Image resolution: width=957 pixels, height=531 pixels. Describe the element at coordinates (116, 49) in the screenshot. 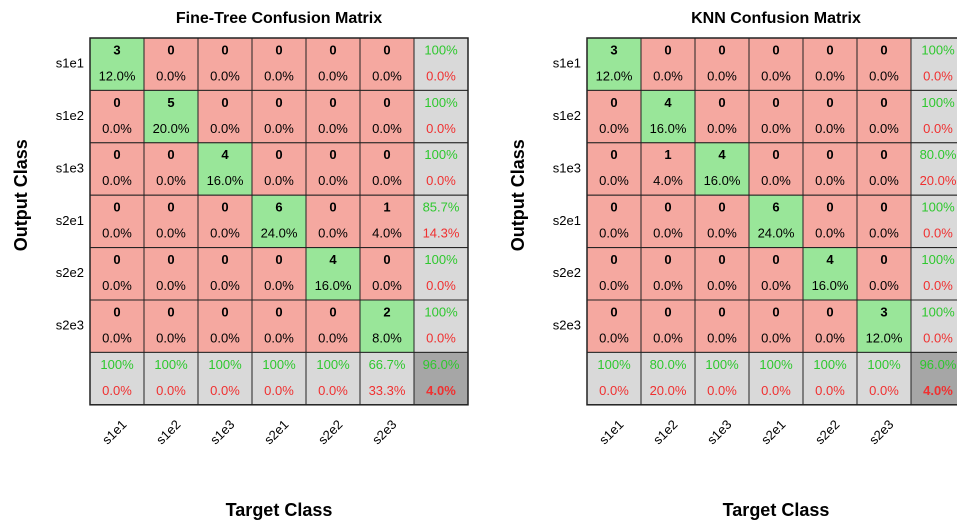

I see `cell-count: 3` at that location.